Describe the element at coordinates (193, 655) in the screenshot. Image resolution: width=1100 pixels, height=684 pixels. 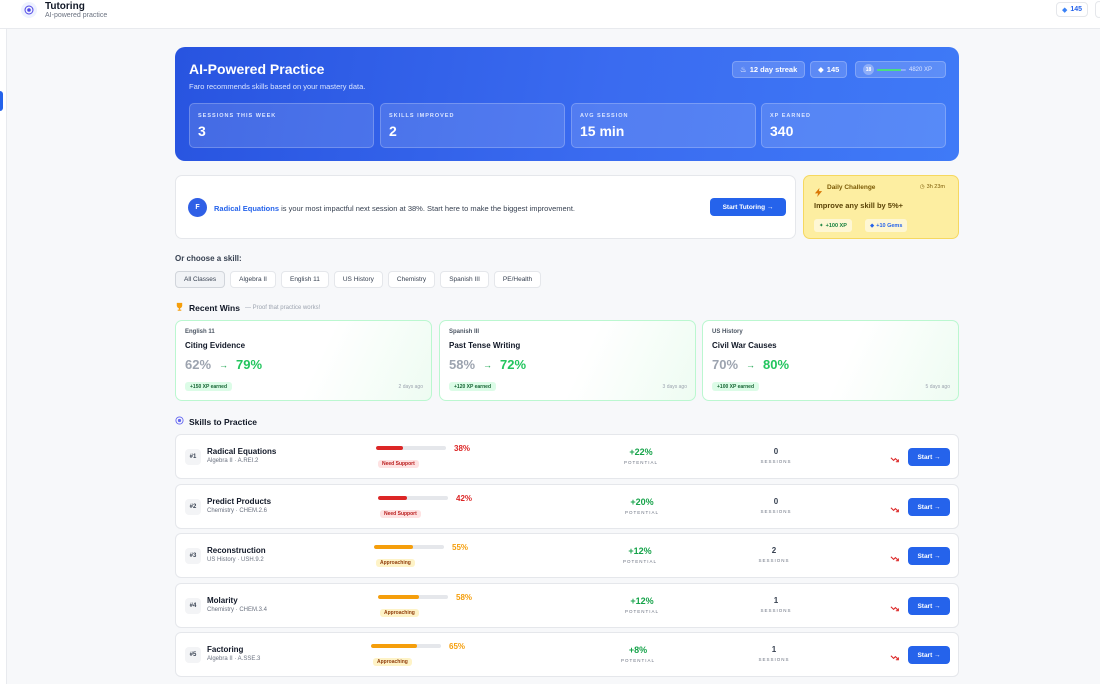
I see `rank-badge: #5` at that location.